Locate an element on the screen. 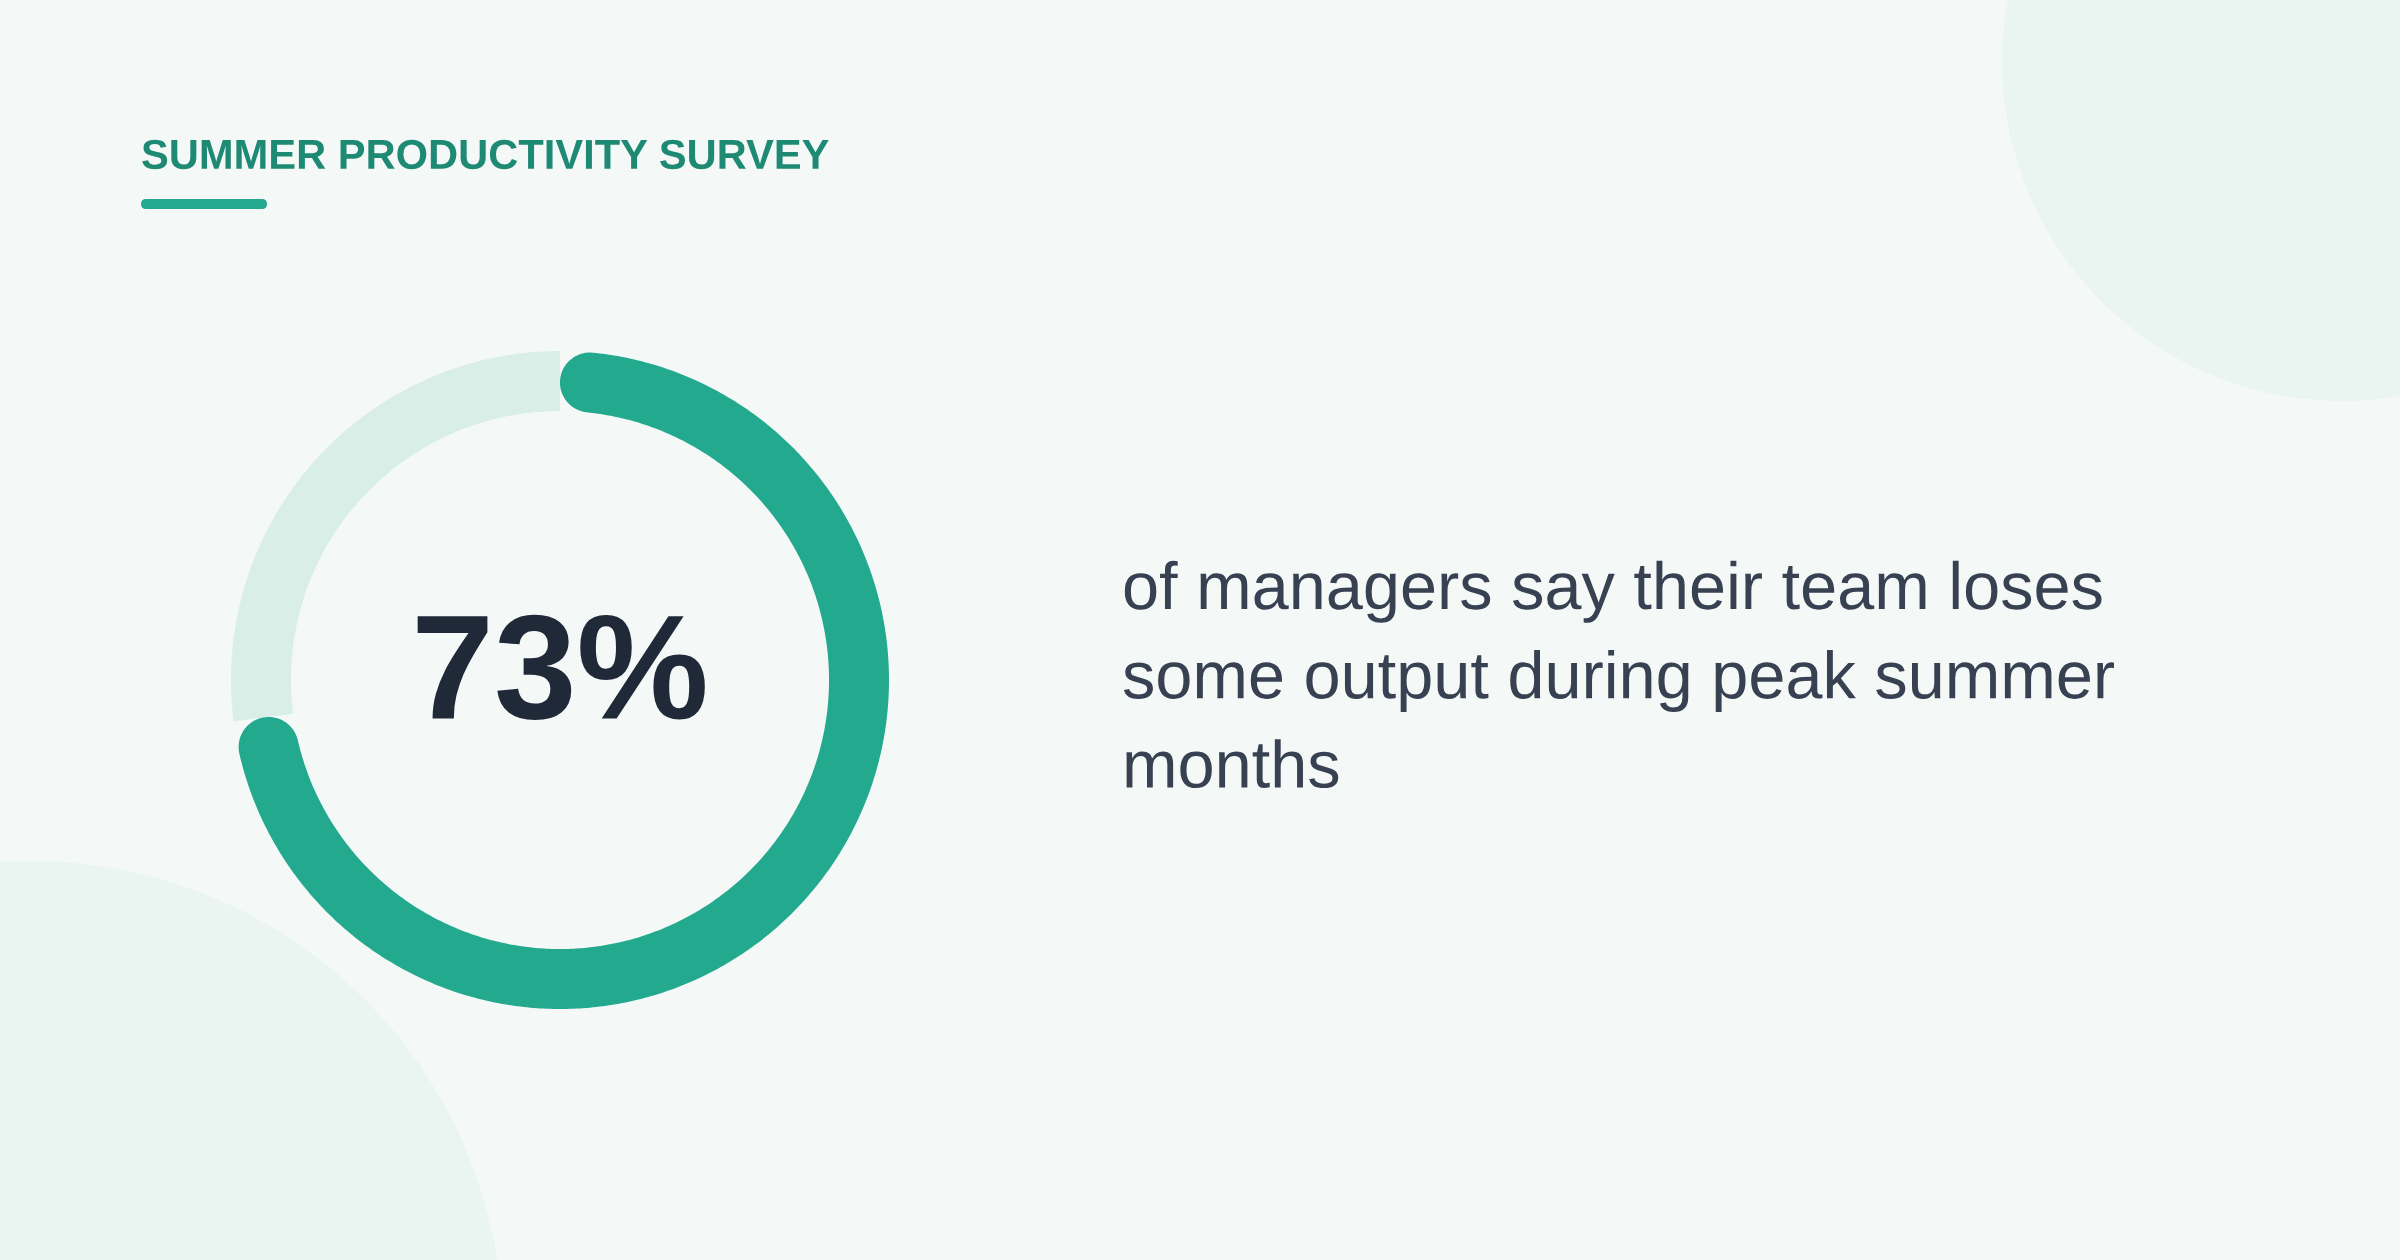  data-label: 73% is located at coordinates (561, 667).